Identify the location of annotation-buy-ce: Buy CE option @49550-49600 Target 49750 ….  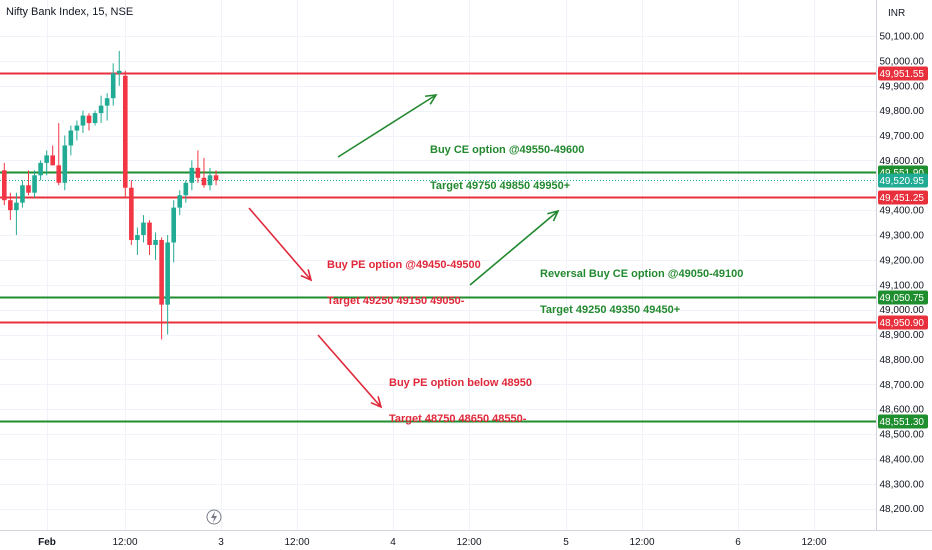
(507, 162).